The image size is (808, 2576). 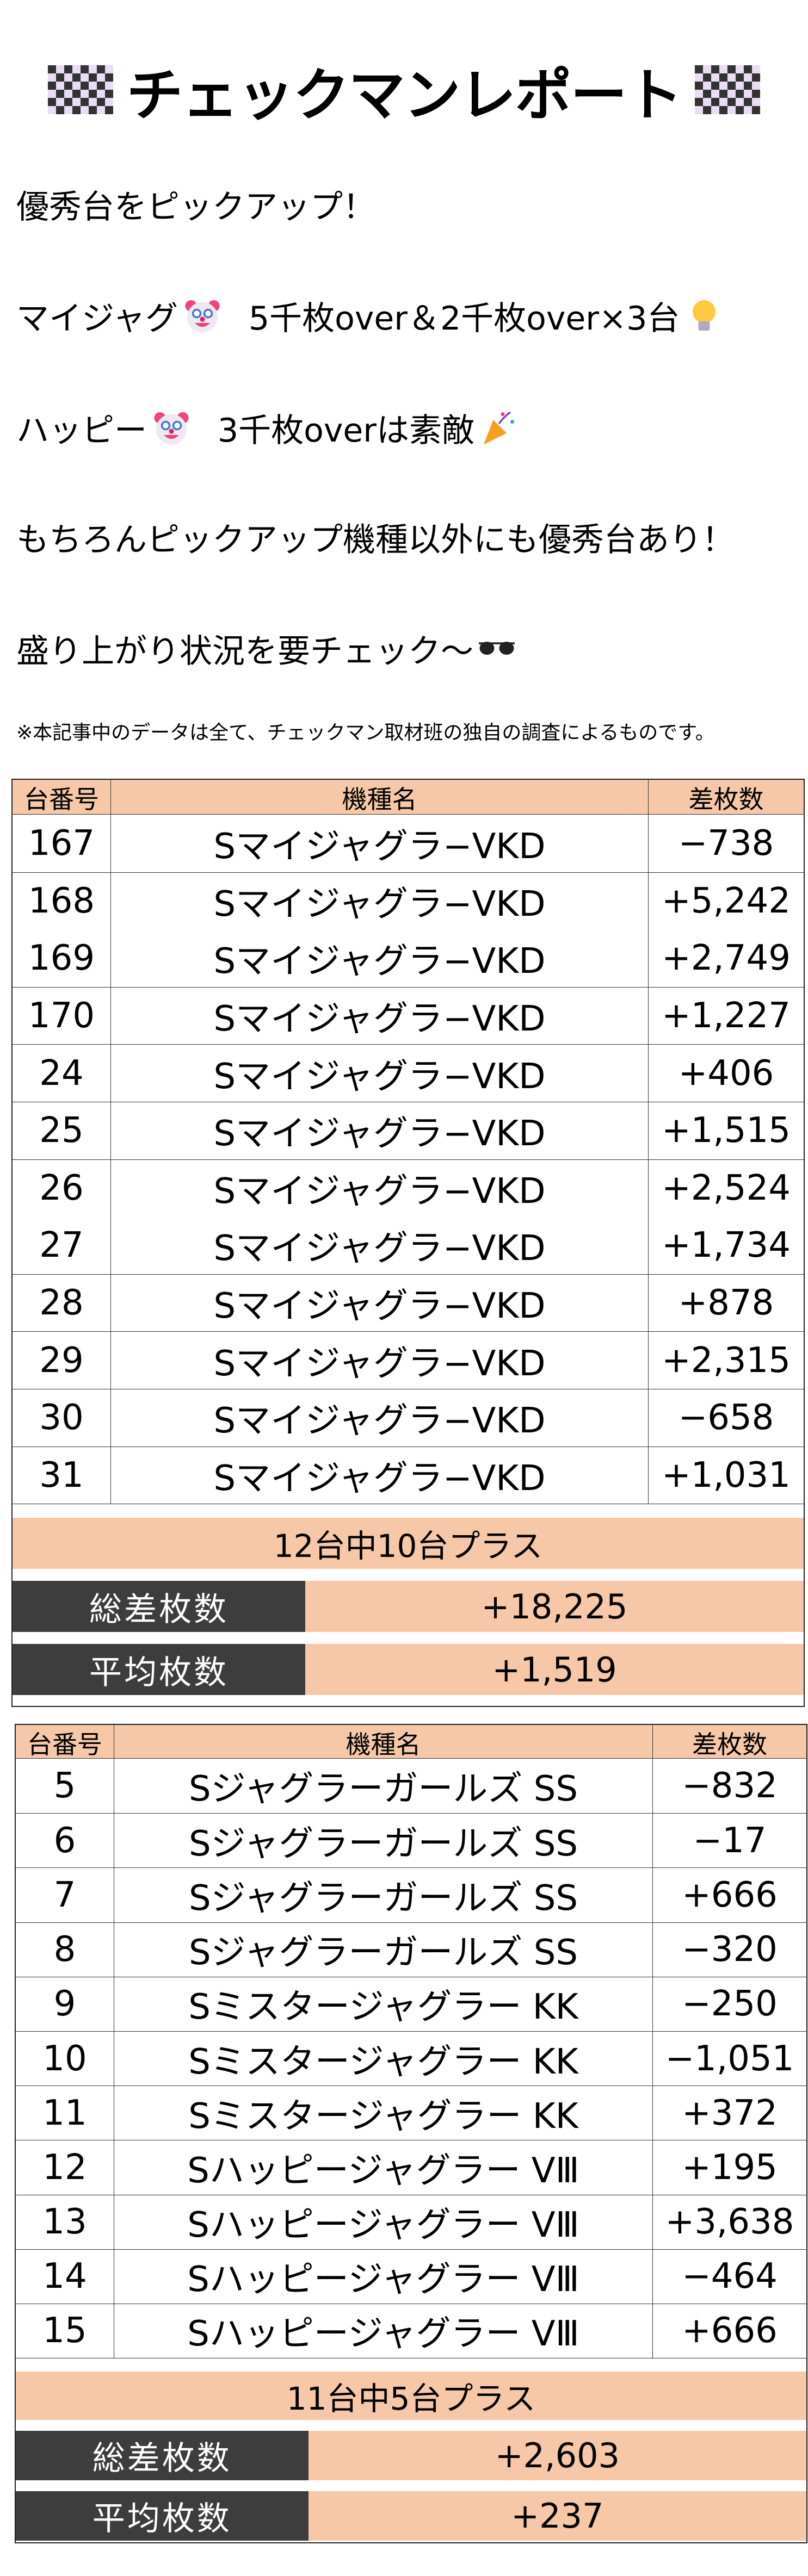 What do you see at coordinates (365, 733) in the screenshot?
I see `disclaimer-note: ※本記事中のデータは全て、チェックマン取材班の独自の調査によるものです。` at bounding box center [365, 733].